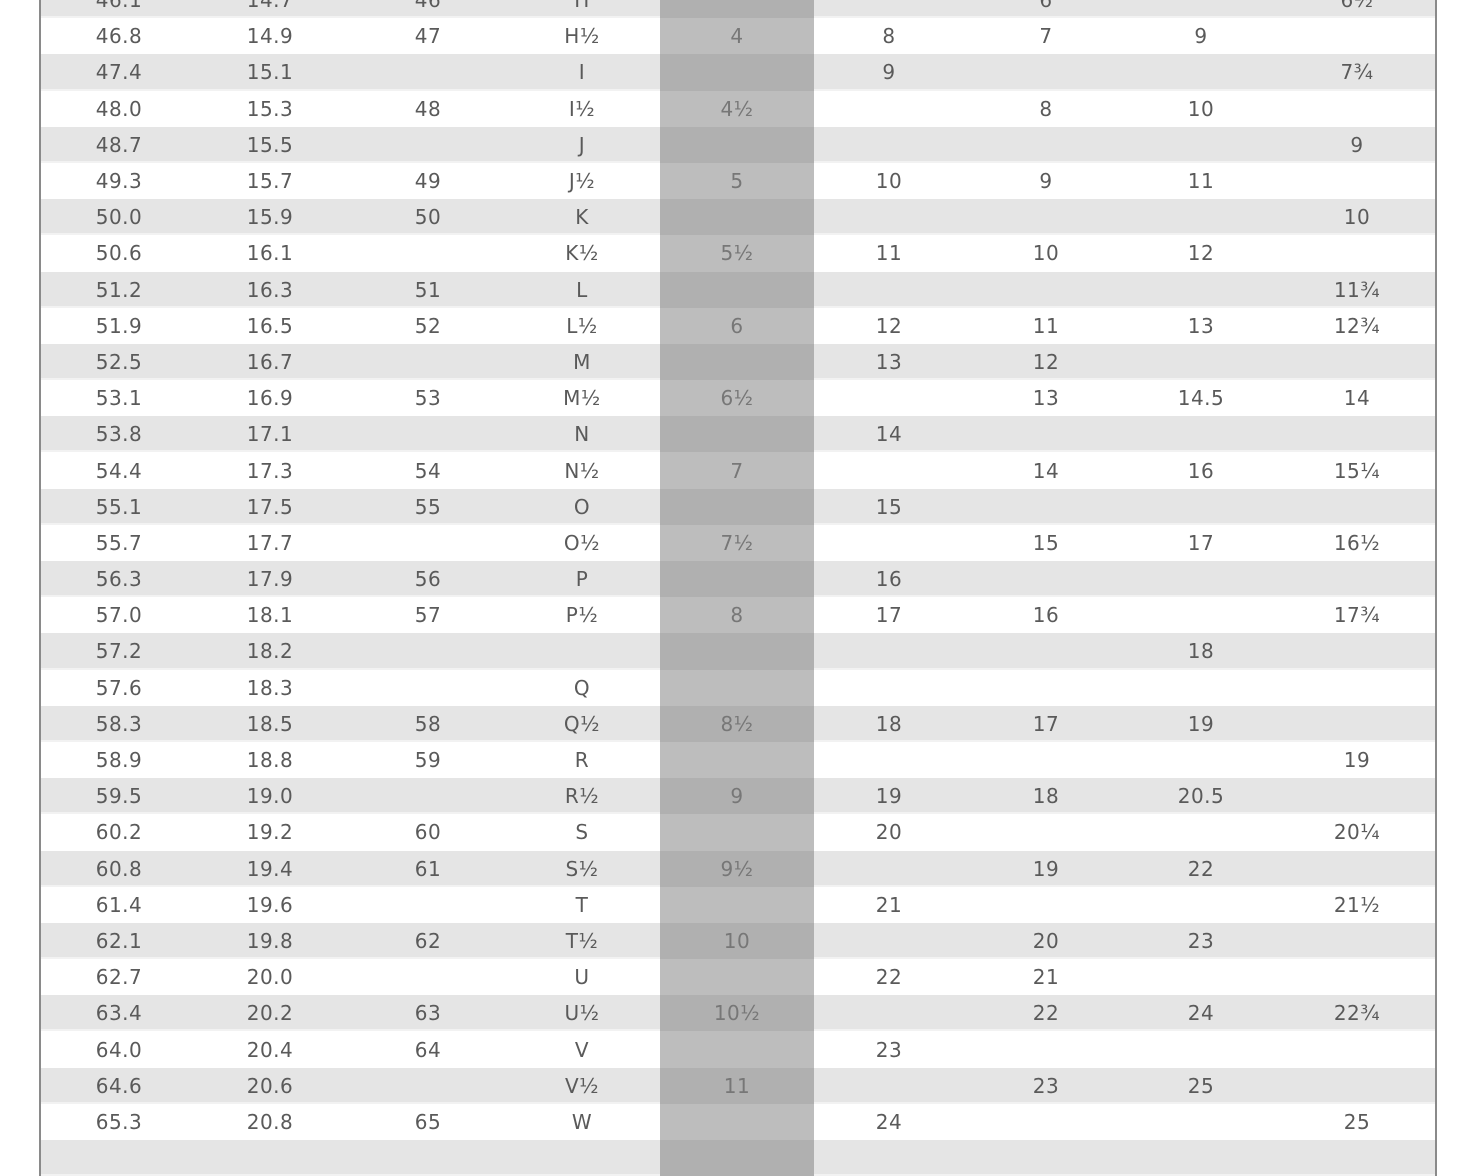 The image size is (1467, 1176). What do you see at coordinates (270, 542) in the screenshot?
I see `table-cell-col-1: 17.7` at bounding box center [270, 542].